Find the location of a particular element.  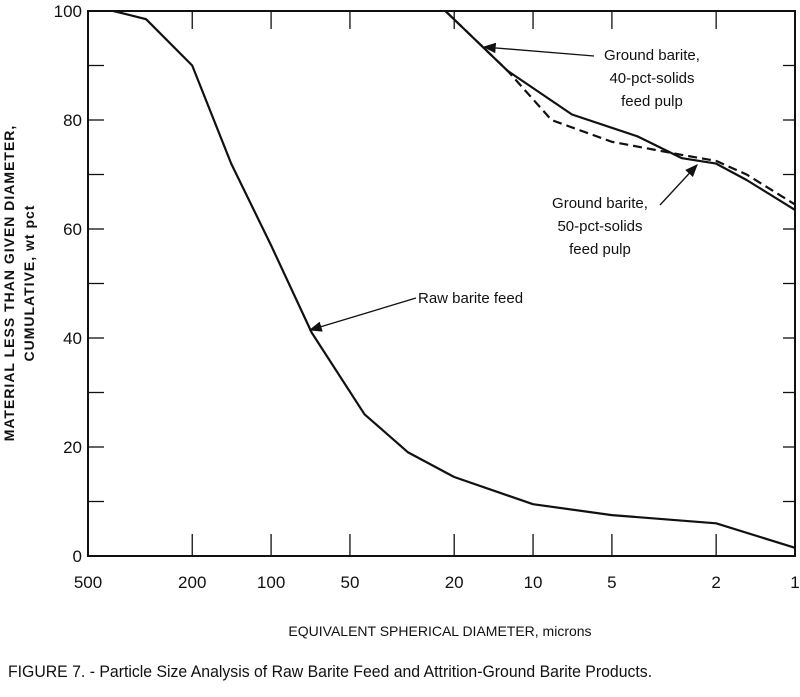

y-tick-label: 100 is located at coordinates (68, 11).